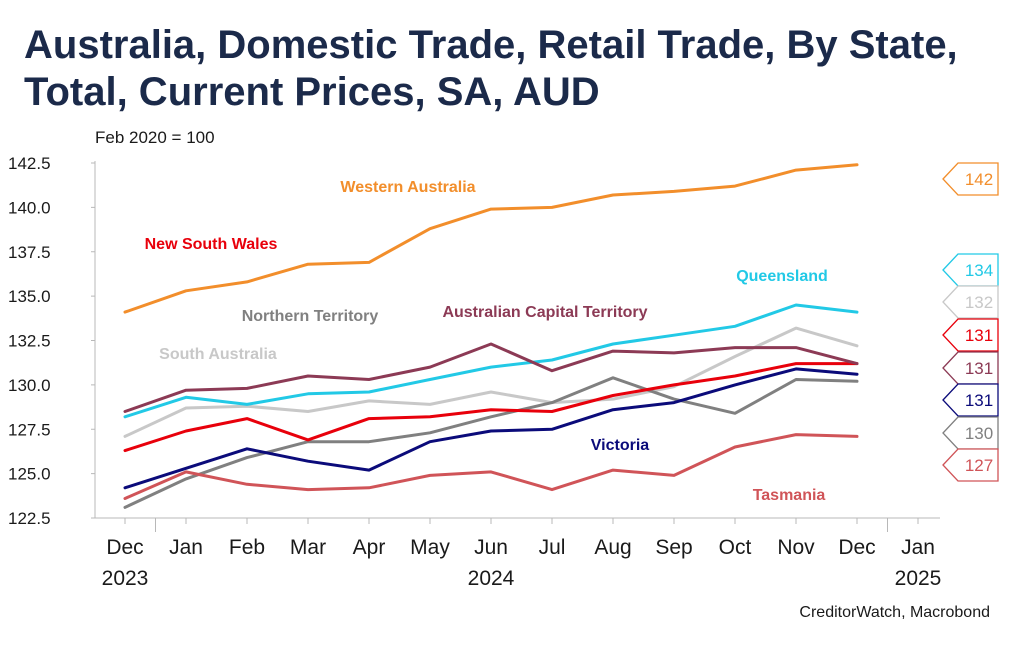 This screenshot has height=655, width=1024. Describe the element at coordinates (491, 578) in the screenshot. I see `x-tick-label-year: 2024` at that location.